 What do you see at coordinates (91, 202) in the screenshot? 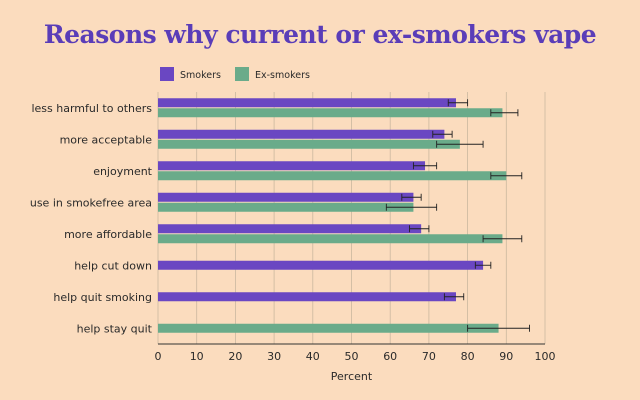
I see `category-label: use in smokefree area` at bounding box center [91, 202].